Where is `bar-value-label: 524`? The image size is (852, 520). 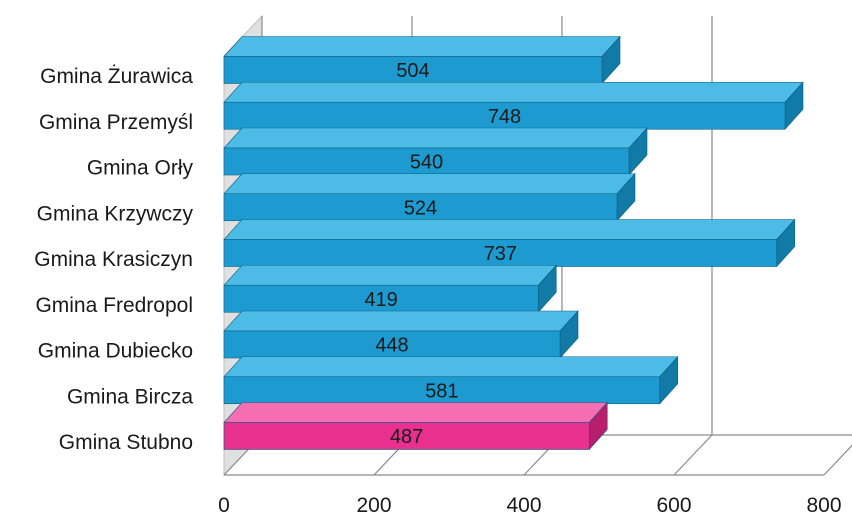 bar-value-label: 524 is located at coordinates (420, 208).